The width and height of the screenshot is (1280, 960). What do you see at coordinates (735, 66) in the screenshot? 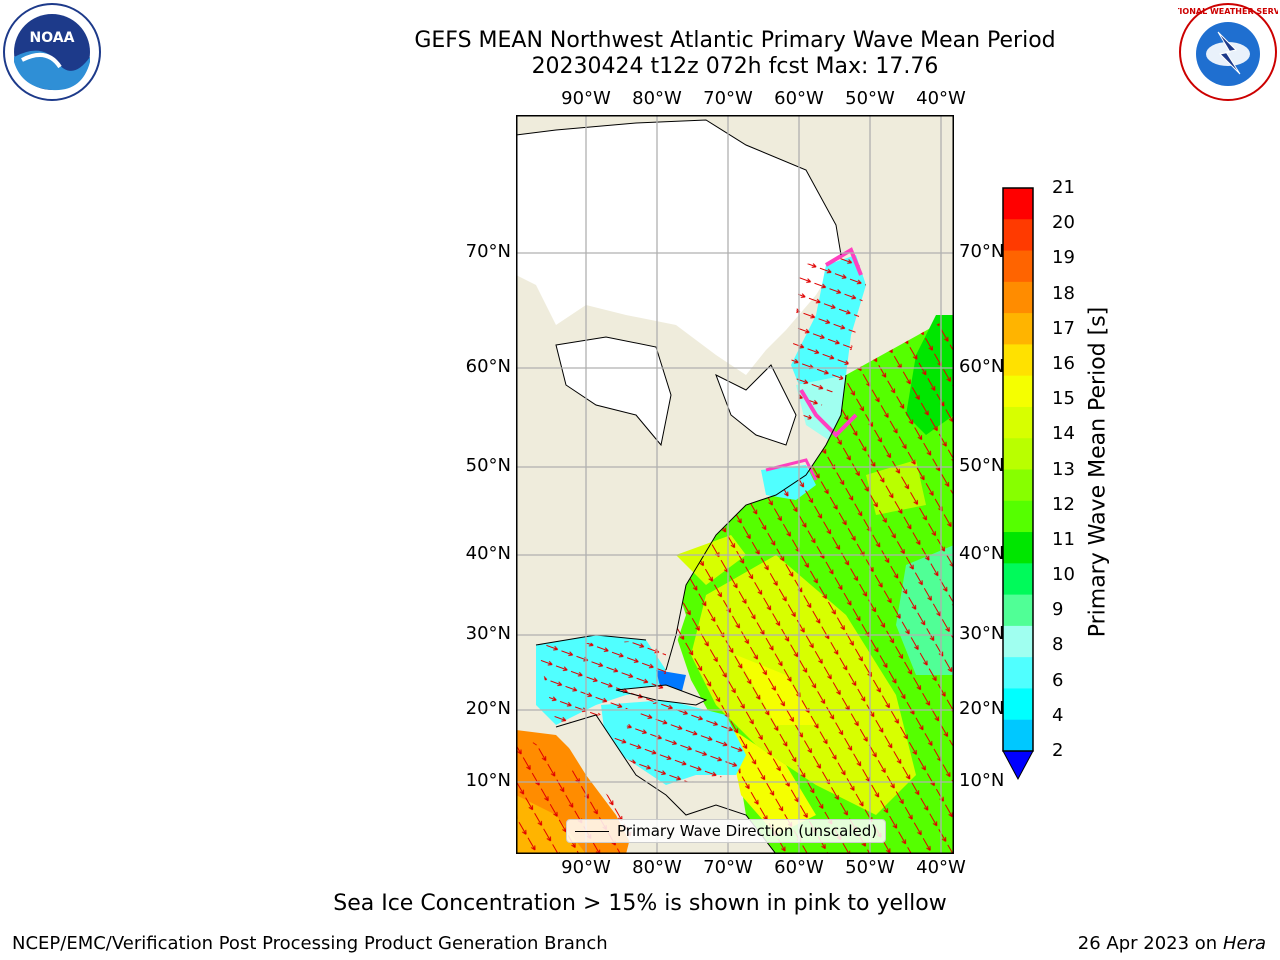
I see `map-subtitle: 20230424 t12z 072h fcst Max: 17.76` at bounding box center [735, 66].